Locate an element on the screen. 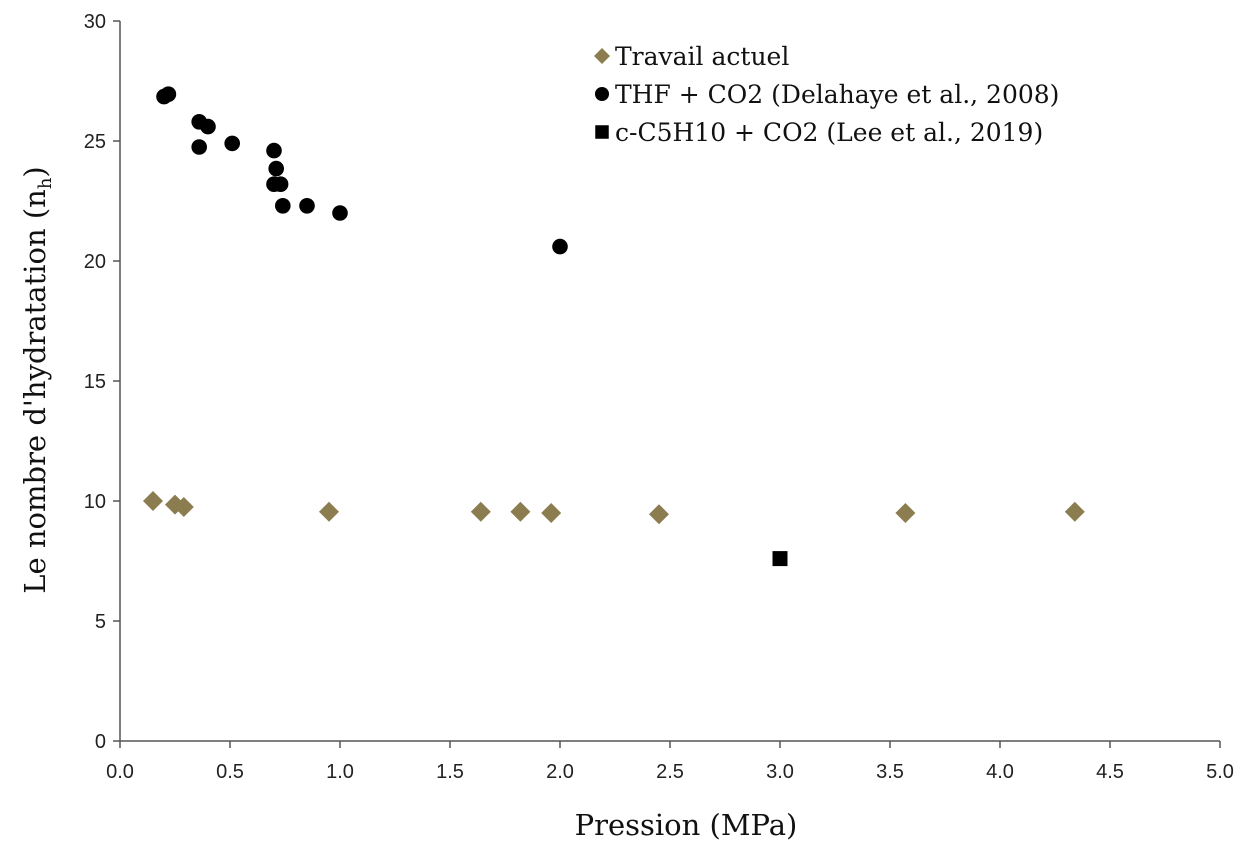 The image size is (1251, 841). legend-label: c-C5H10 + CO2 (Lee et al., 2019) is located at coordinates (829, 132).